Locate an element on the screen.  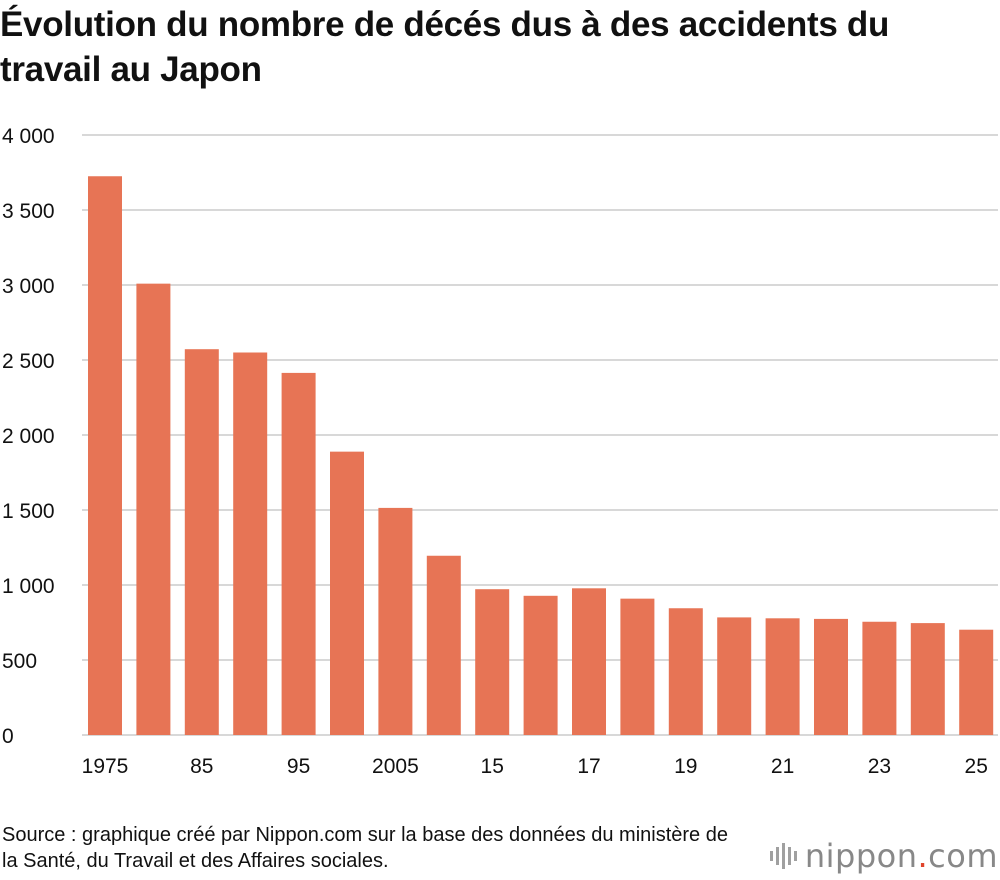
x-tick-label: 21 is located at coordinates (782, 766).